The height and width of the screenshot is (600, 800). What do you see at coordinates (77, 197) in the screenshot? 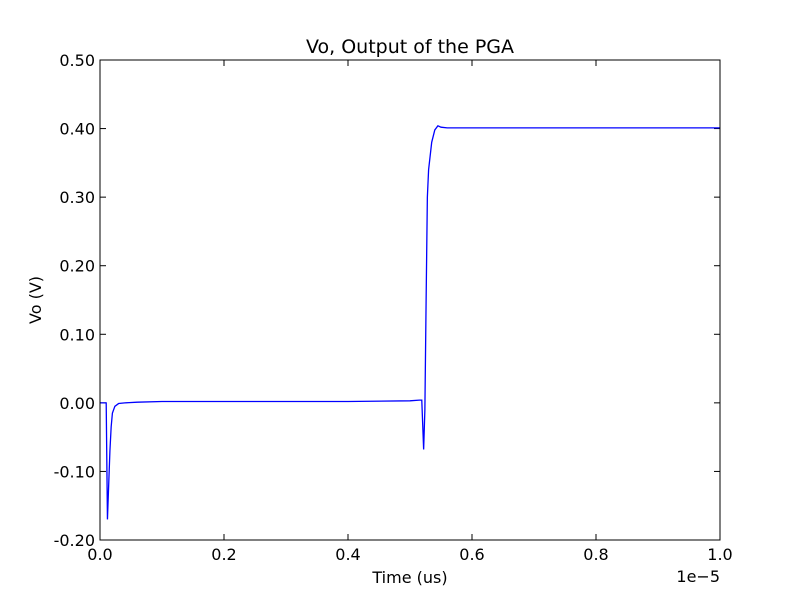
I see `y-tick-label: 0.30` at bounding box center [77, 197].